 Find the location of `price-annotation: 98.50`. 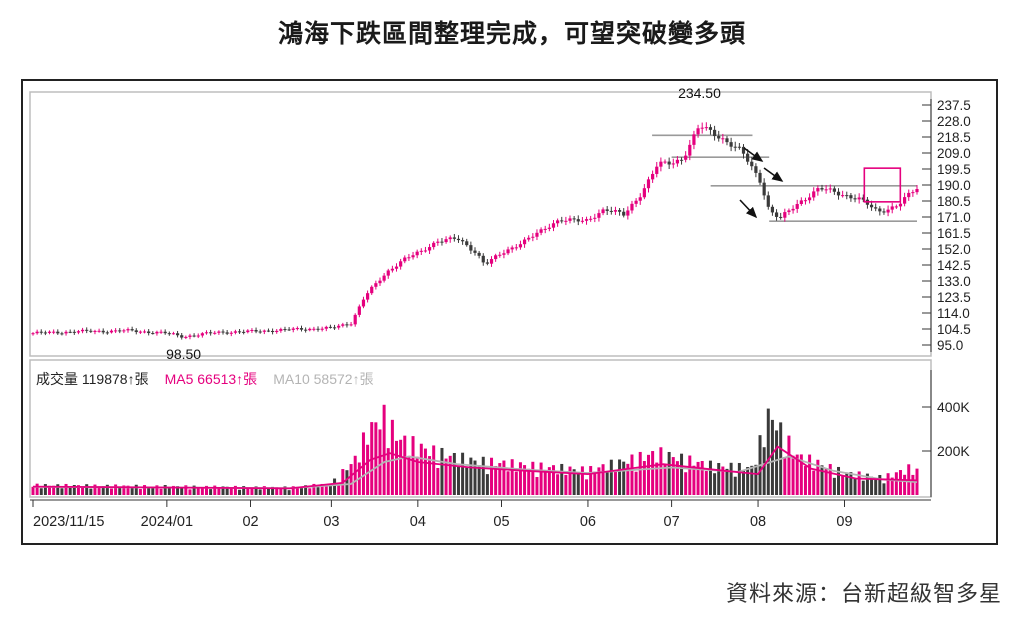

price-annotation: 98.50 is located at coordinates (183, 354).